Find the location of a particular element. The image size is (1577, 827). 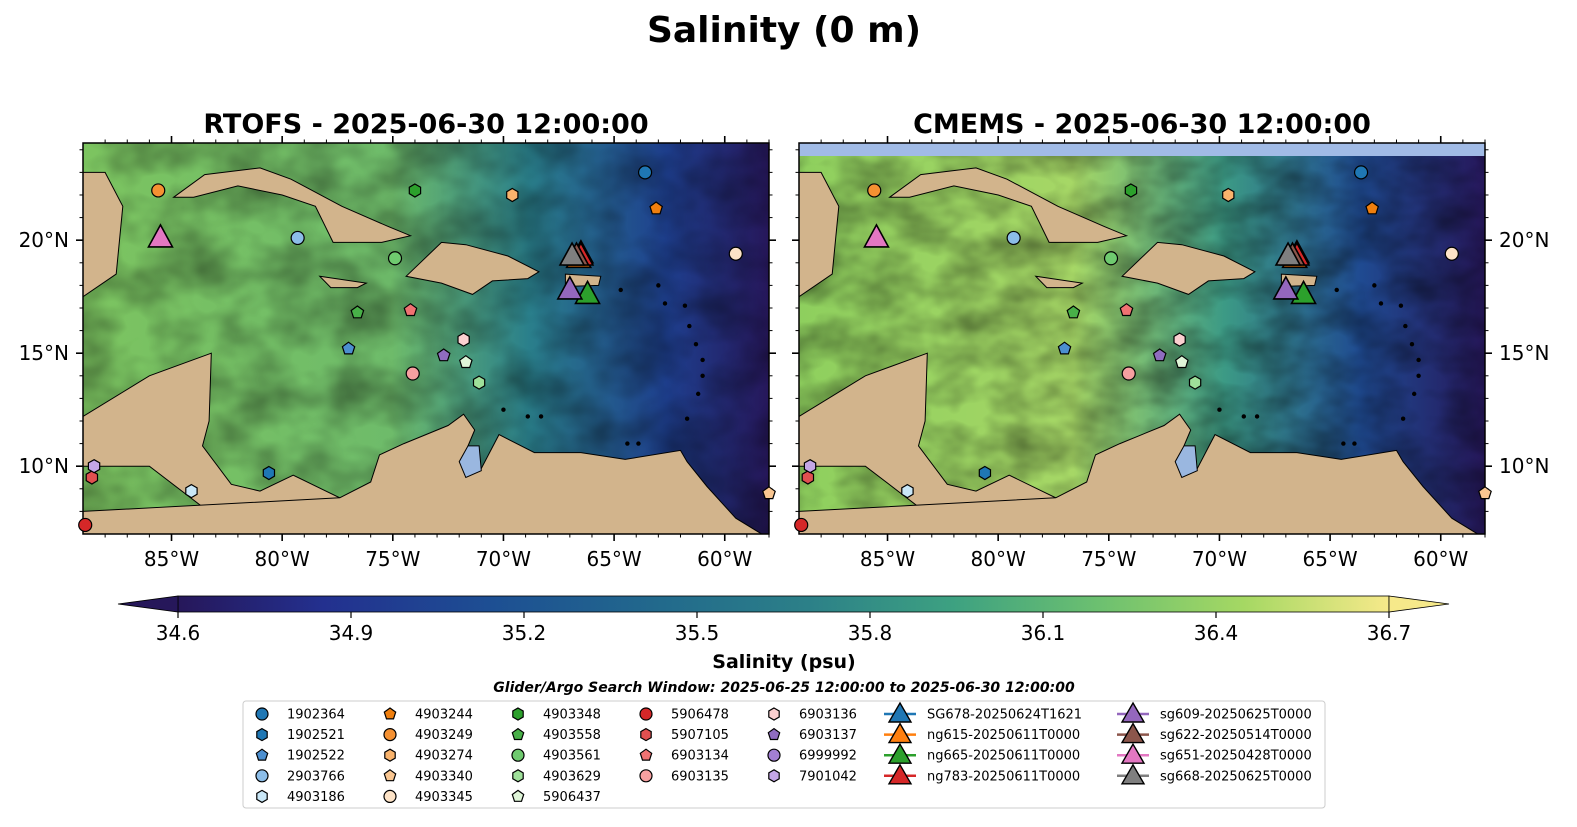

colorbar-tick-label: 35.5 is located at coordinates (697, 633).